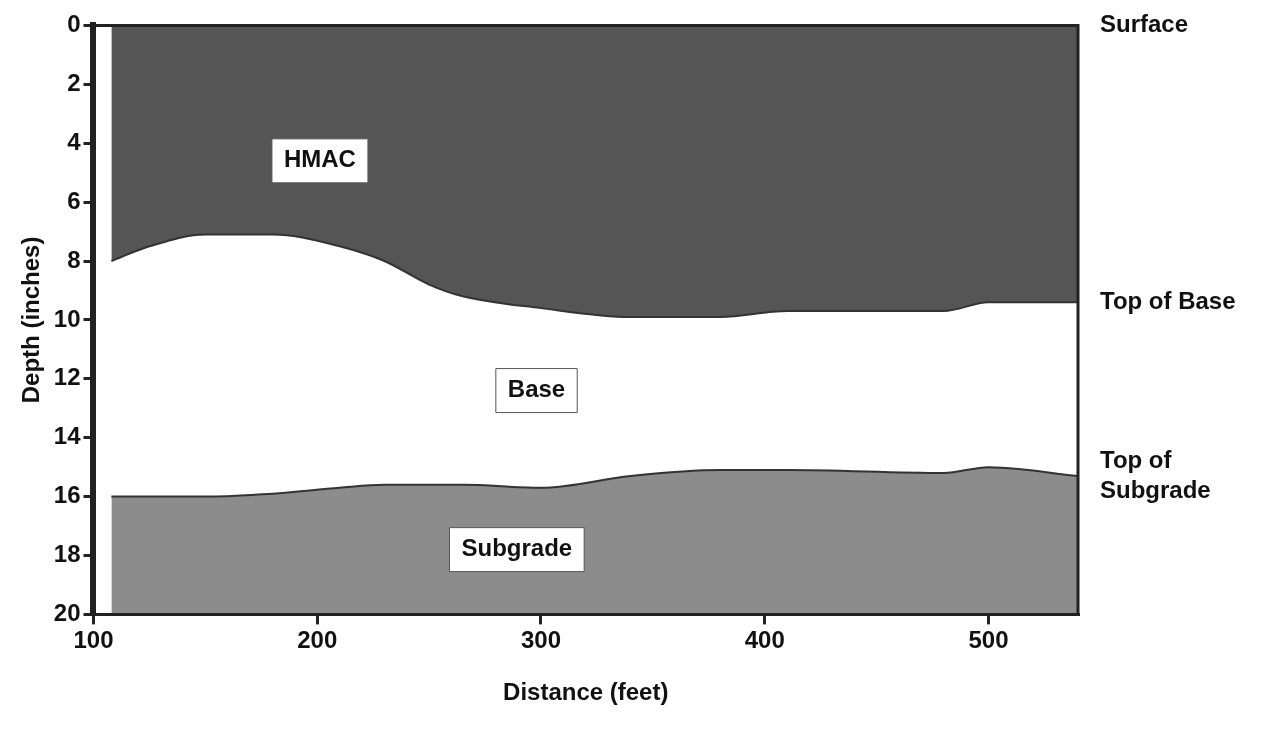  Describe the element at coordinates (93, 640) in the screenshot. I see `x-tick-label: 100` at that location.